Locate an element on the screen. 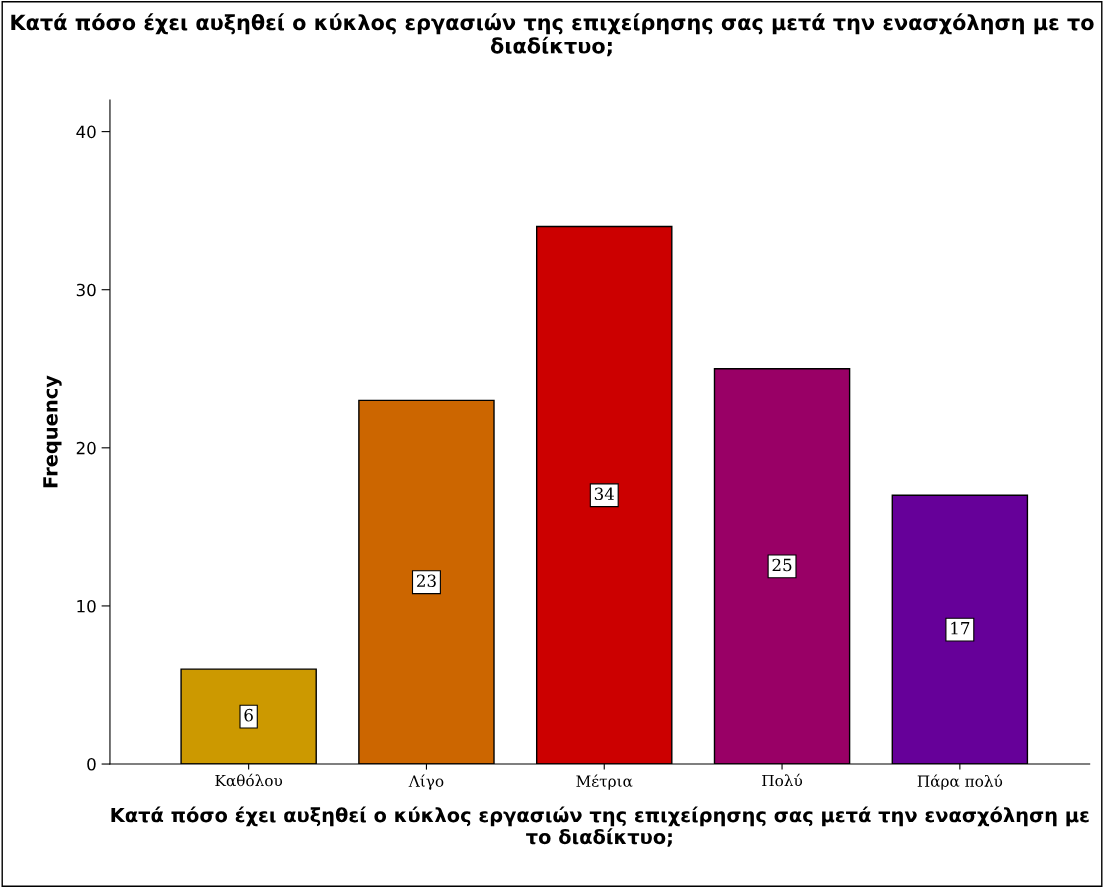  data-label: 17 is located at coordinates (960, 628).